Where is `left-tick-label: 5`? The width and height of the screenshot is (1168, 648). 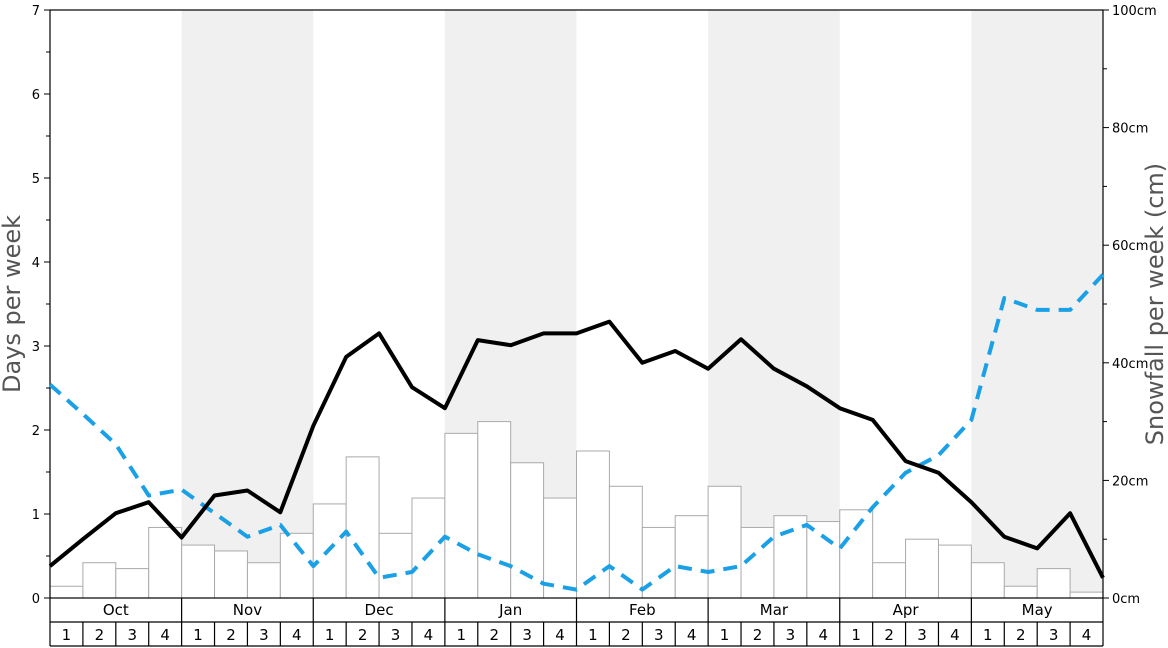 left-tick-label: 5 is located at coordinates (36, 179).